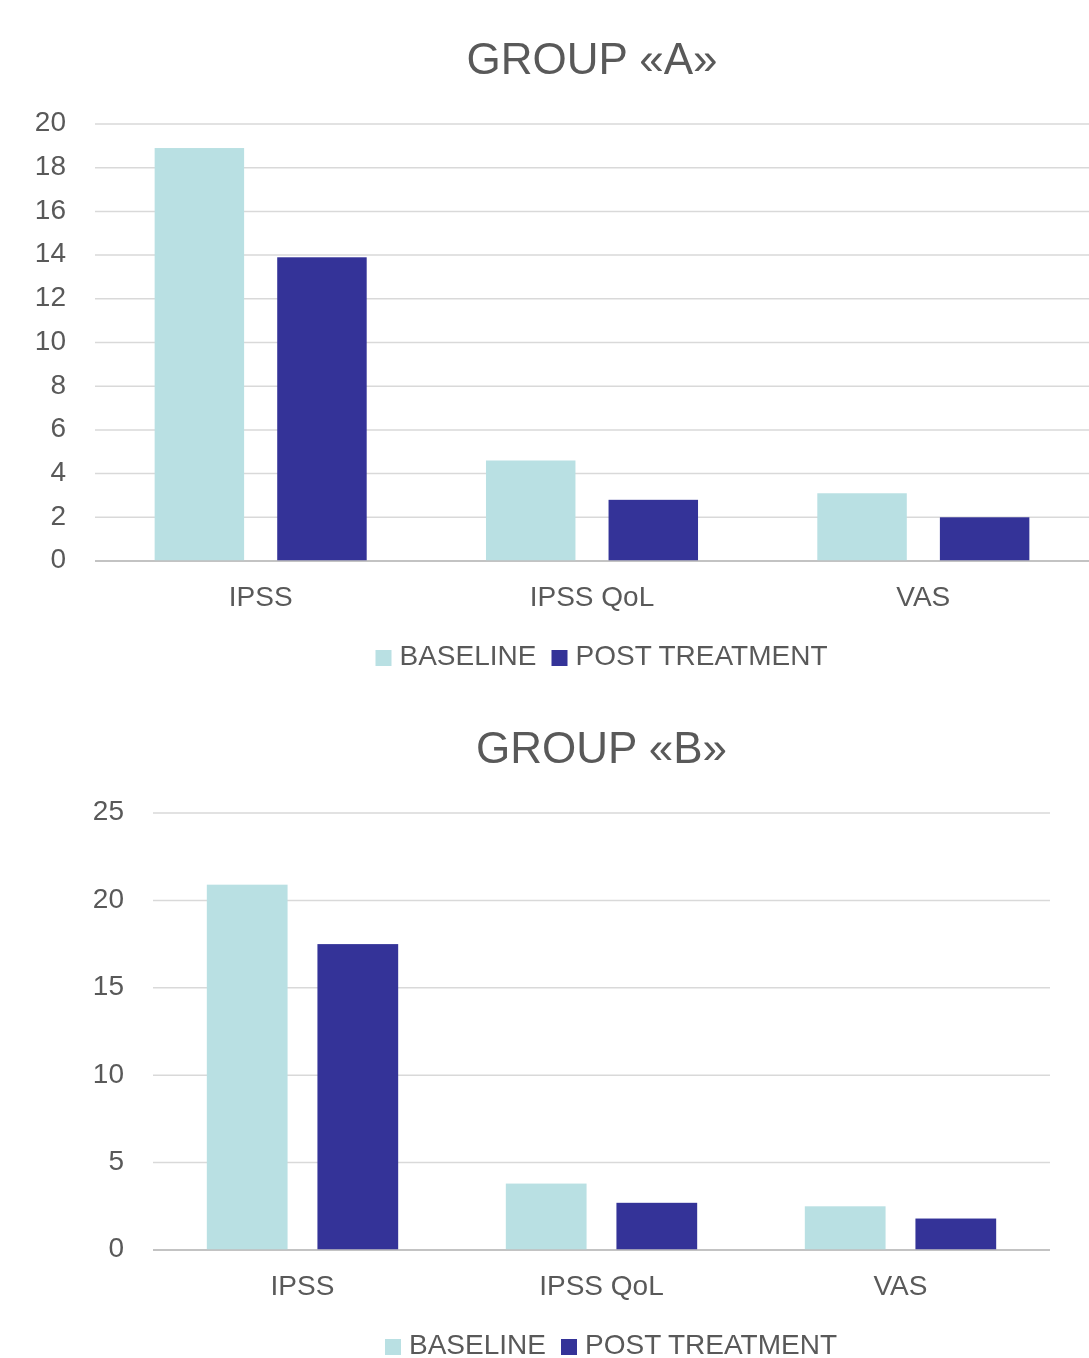  I want to click on y-tick-label: 2, so click(58, 515).